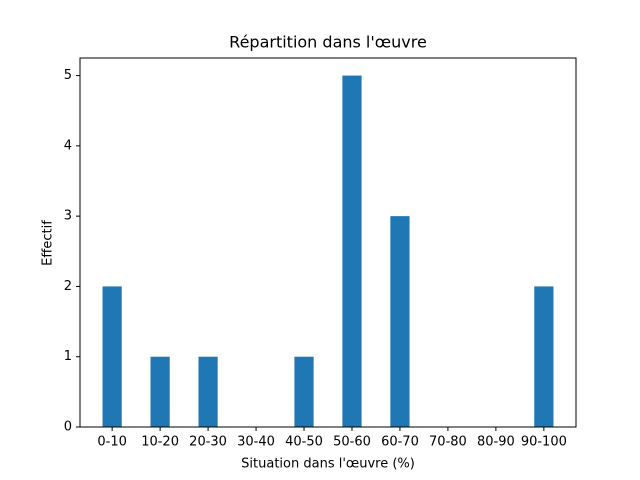  Describe the element at coordinates (328, 42) in the screenshot. I see `chart-title: Répartition dans l'œuvre` at that location.